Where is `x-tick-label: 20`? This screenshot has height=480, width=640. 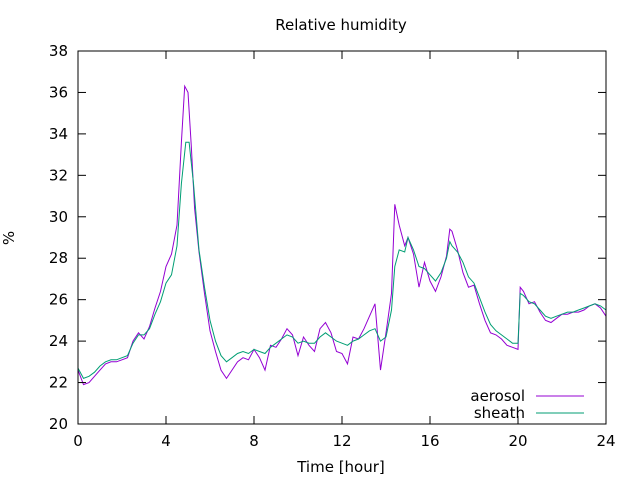
x-tick-label: 20 is located at coordinates (517, 441).